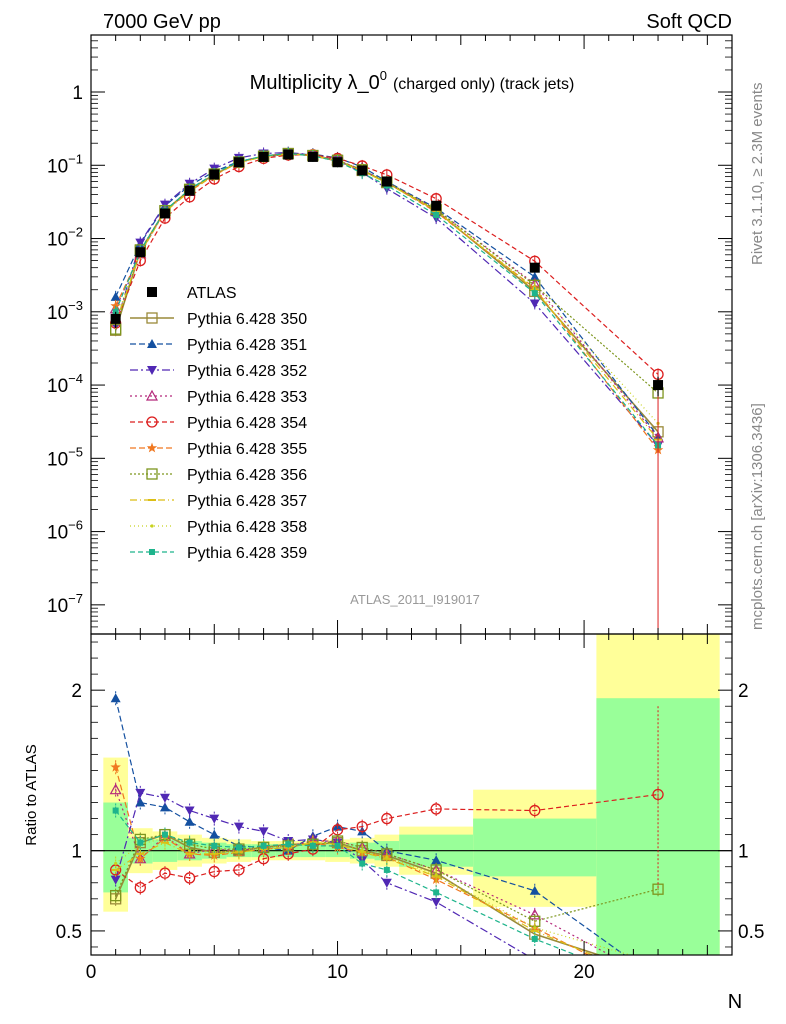  I want to click on legend-label-5: Pythia 6.428 355, so click(247, 449).